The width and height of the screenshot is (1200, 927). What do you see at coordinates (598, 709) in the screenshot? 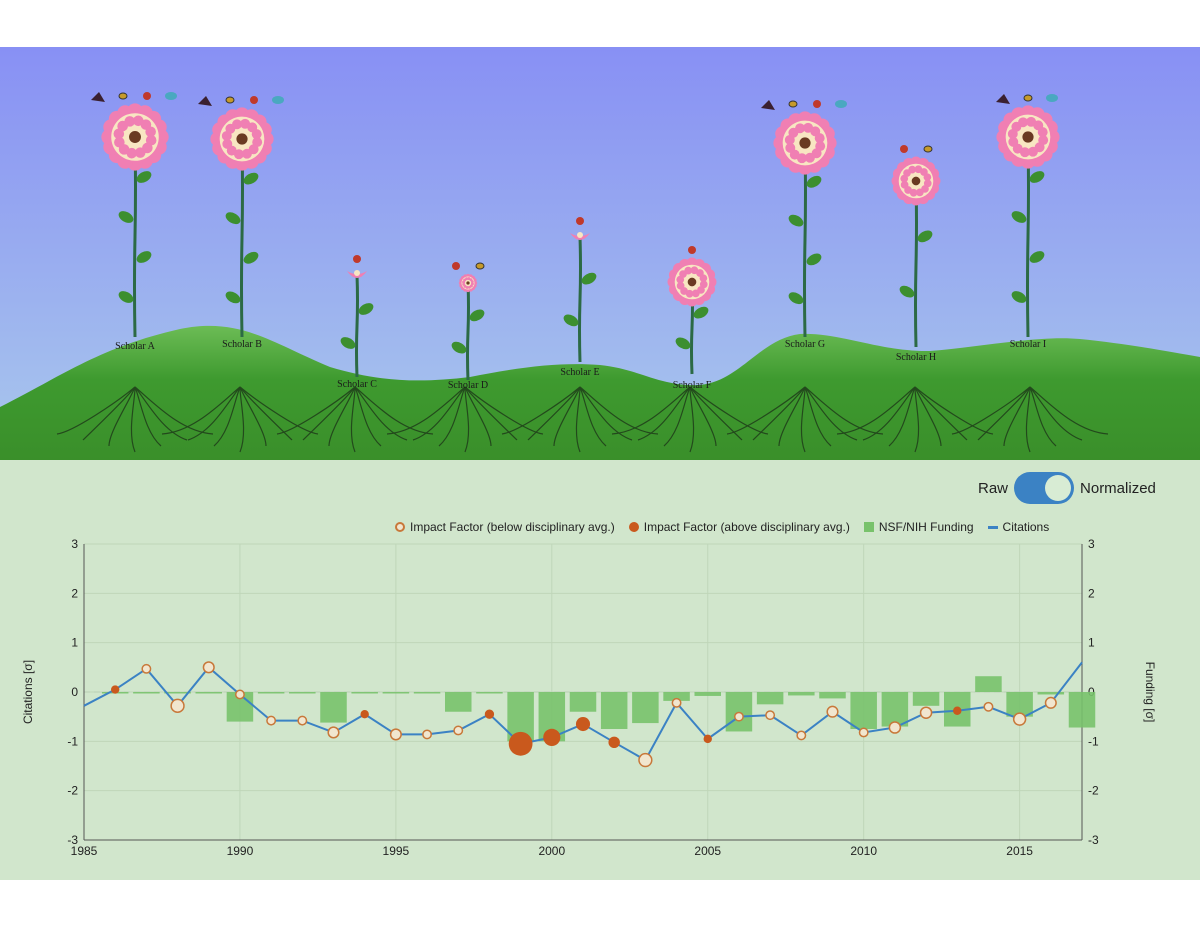
I see `funding-bars` at bounding box center [598, 709].